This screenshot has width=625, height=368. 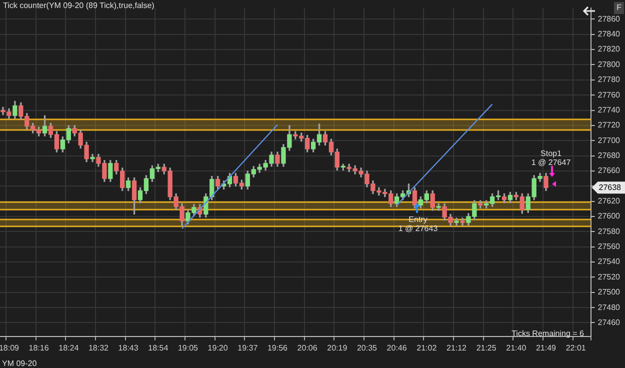 What do you see at coordinates (609, 231) in the screenshot?
I see `y-tick-label: 27580` at bounding box center [609, 231].